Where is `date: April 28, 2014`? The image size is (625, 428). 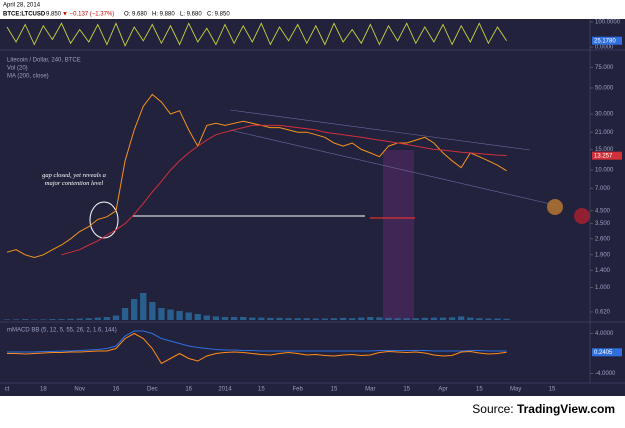
date: April 28, 2014 is located at coordinates (22, 6).